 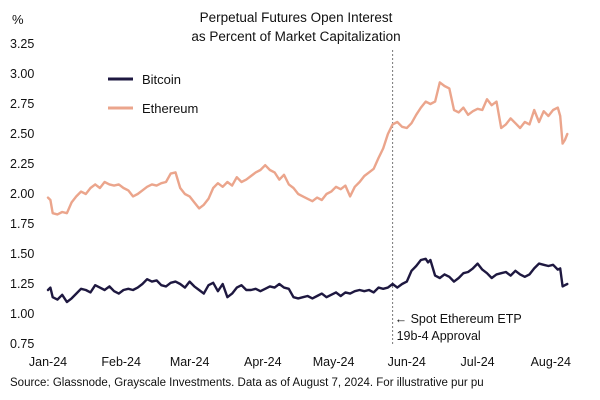 What do you see at coordinates (18, 19) in the screenshot?
I see `y-axis-unit: %` at bounding box center [18, 19].